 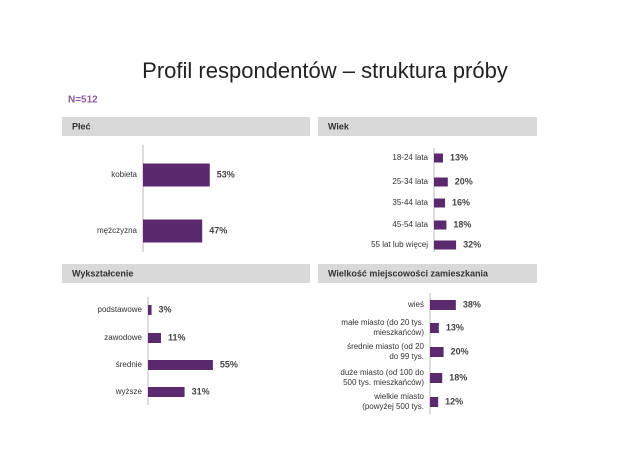 What do you see at coordinates (393, 401) in the screenshot?
I see `category-label: wielkie miasto (powyżej 500 tys.` at bounding box center [393, 401].